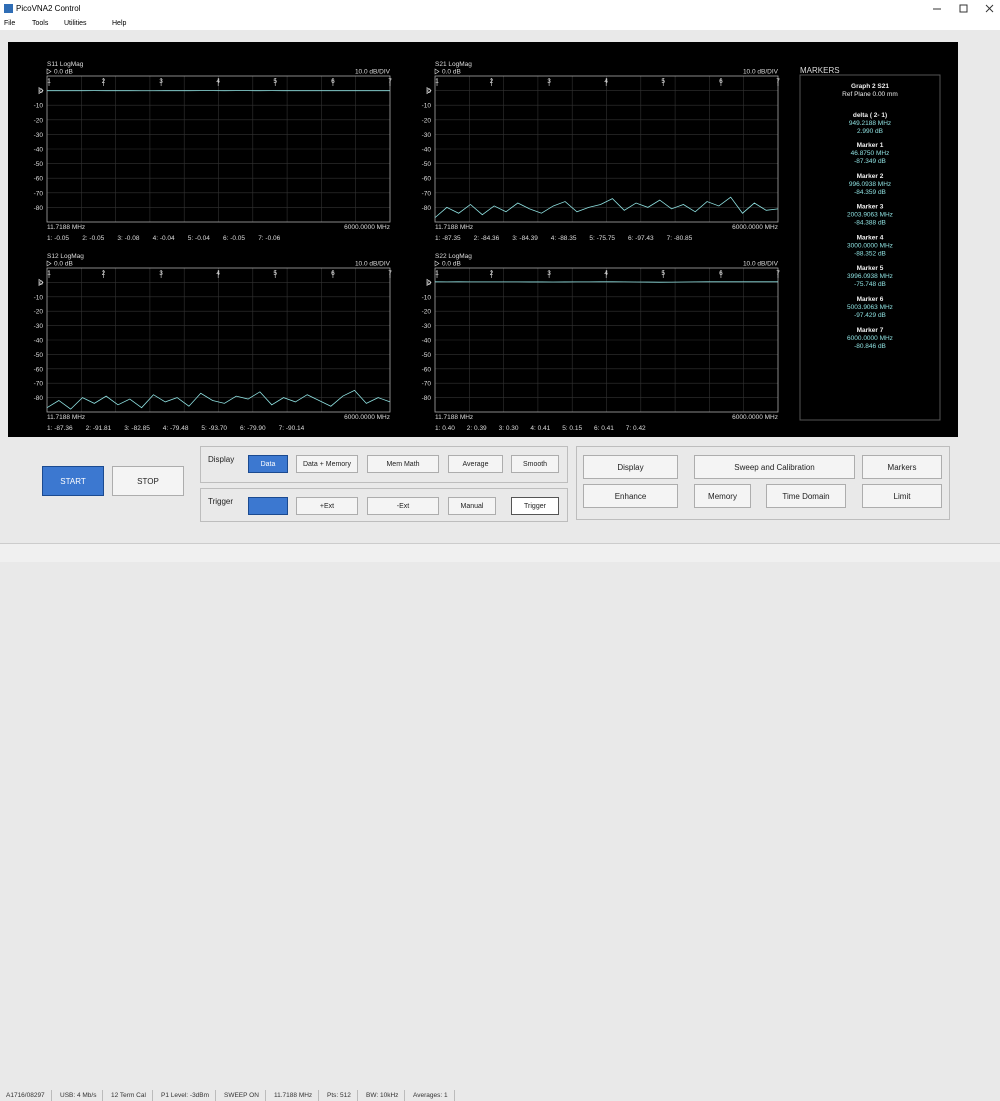 This screenshot has width=1000, height=1101. What do you see at coordinates (437, 273) in the screenshot?
I see `graph-marker-label: 1` at bounding box center [437, 273].